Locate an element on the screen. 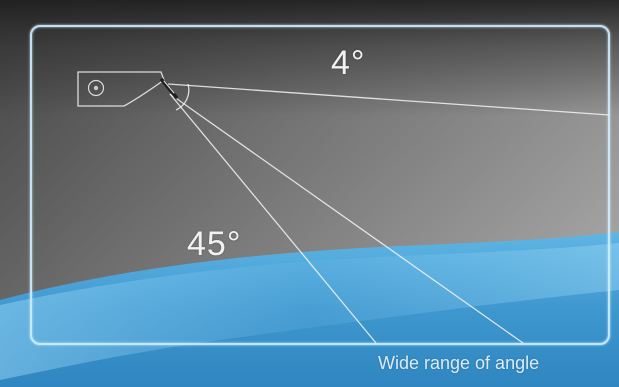  sensor-mount-icon is located at coordinates (127, 89).